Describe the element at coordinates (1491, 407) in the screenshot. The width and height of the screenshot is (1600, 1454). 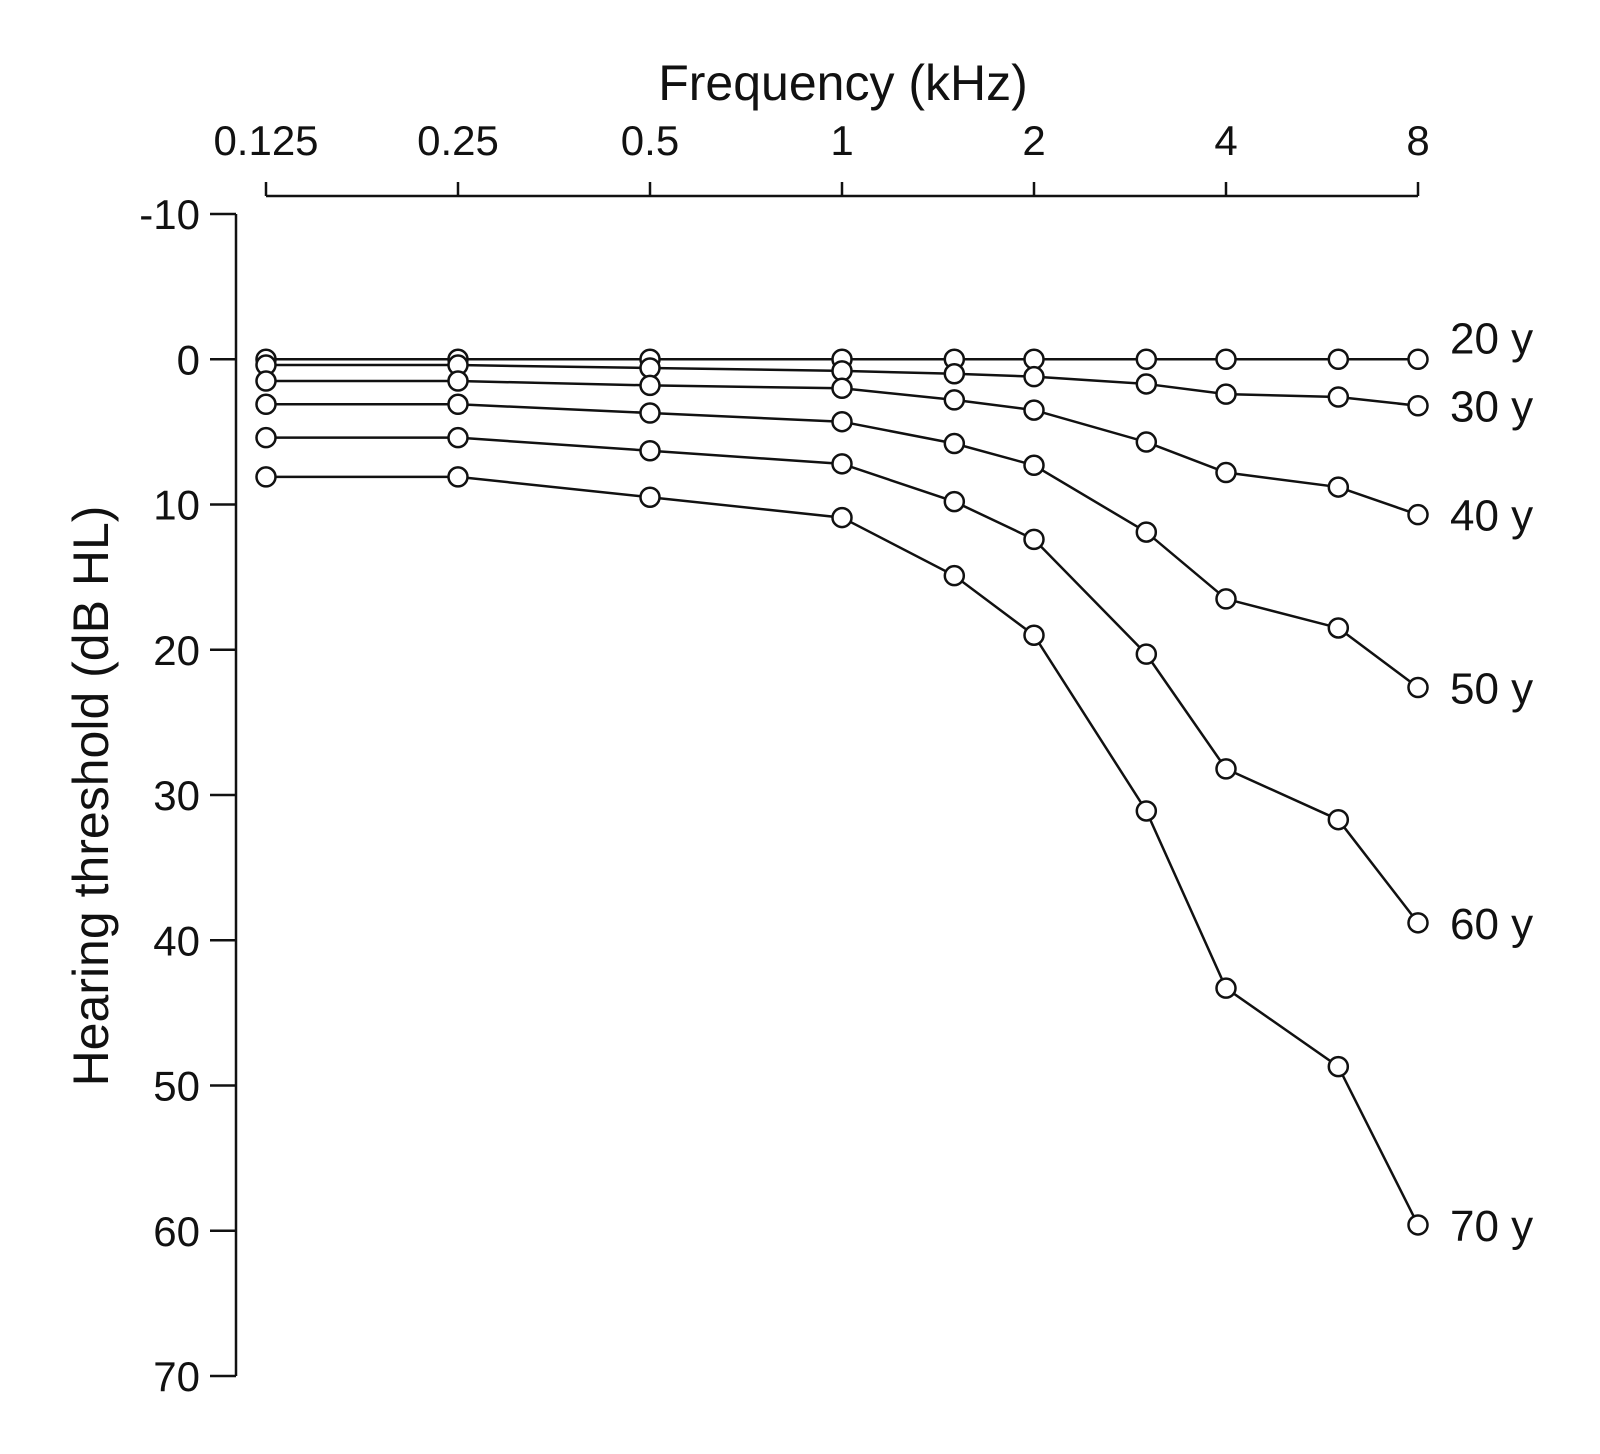
I see `series-label: 30 y` at that location.